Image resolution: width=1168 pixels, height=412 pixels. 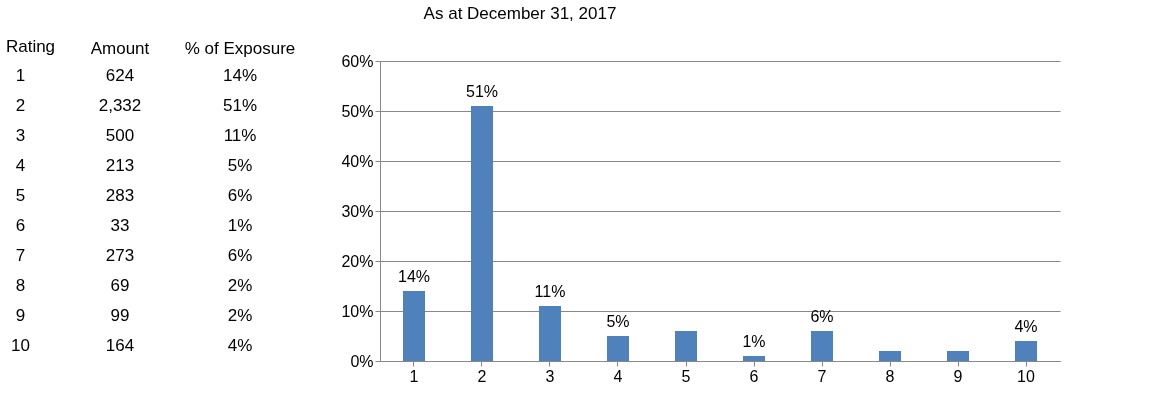 What do you see at coordinates (362, 361) in the screenshot?
I see `y-tick-label: 0%` at bounding box center [362, 361].